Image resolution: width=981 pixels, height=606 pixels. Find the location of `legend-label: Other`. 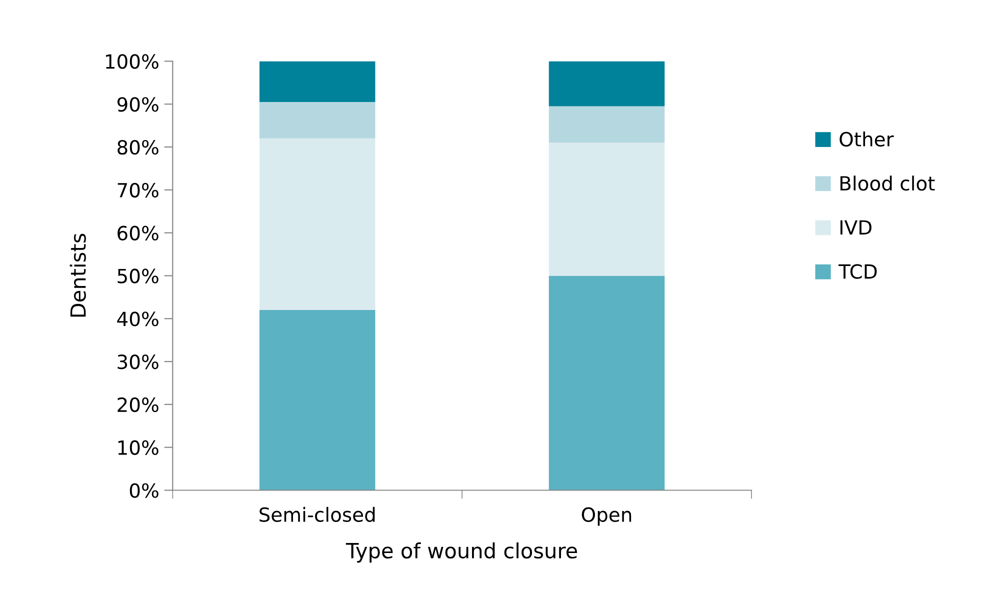

legend-label: Other is located at coordinates (867, 139).